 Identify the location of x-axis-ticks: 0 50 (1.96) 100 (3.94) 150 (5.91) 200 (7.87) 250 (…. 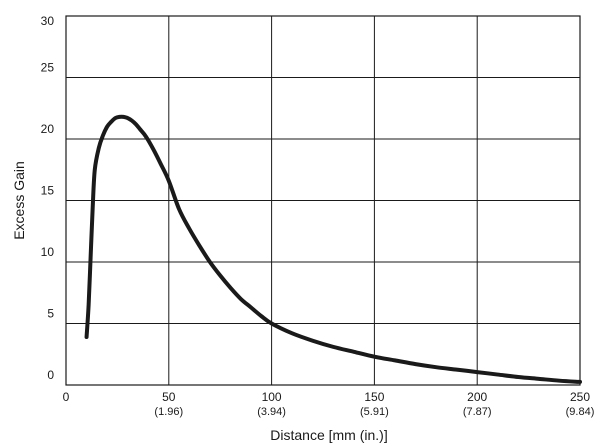
(329, 404).